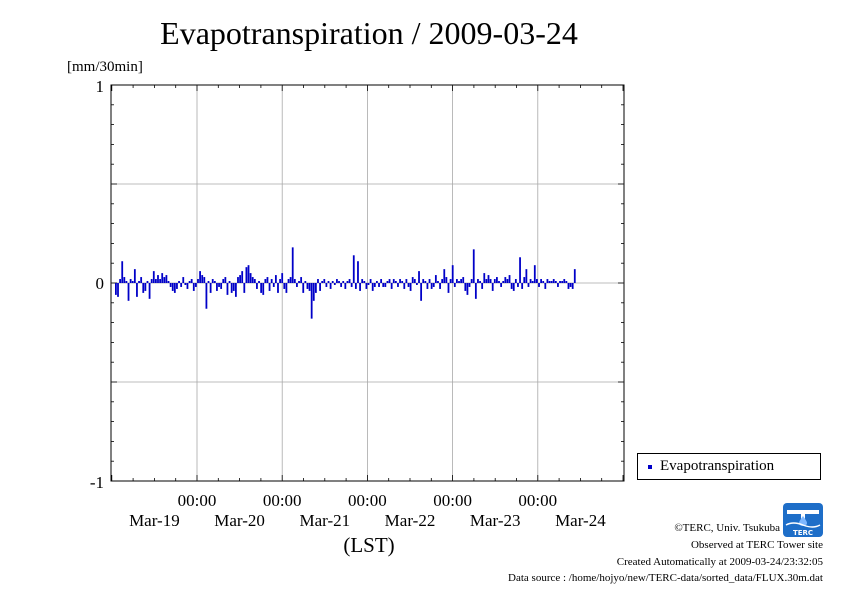 This screenshot has width=842, height=595. Describe the element at coordinates (495, 520) in the screenshot. I see `x-tick-date-label: Mar-23` at that location.